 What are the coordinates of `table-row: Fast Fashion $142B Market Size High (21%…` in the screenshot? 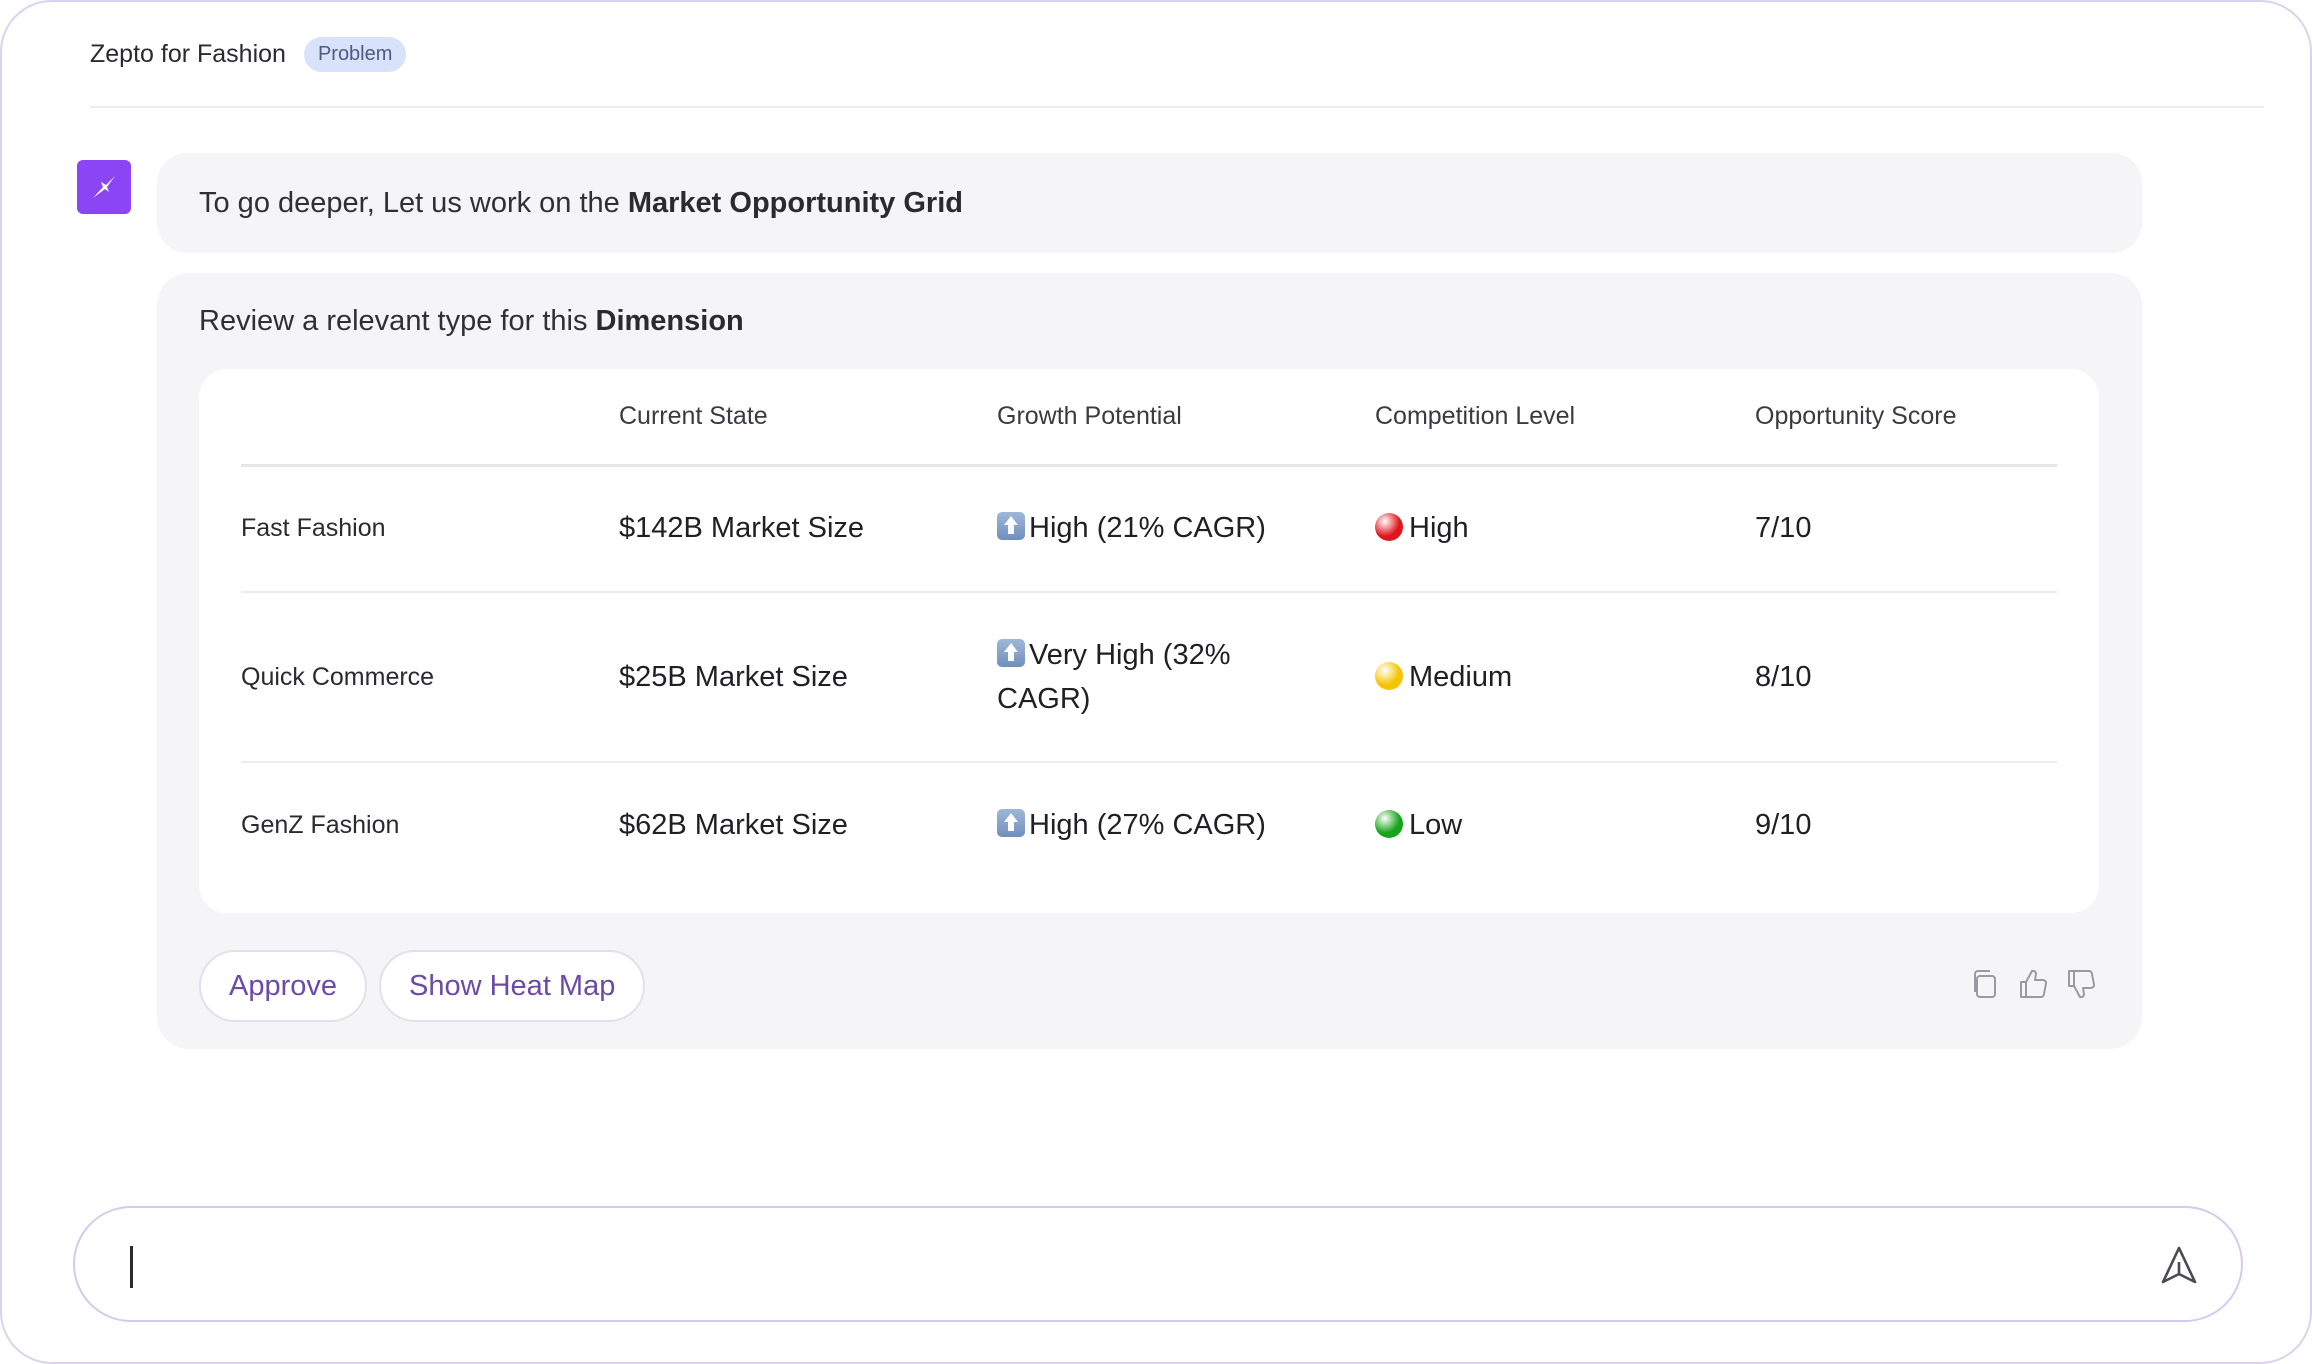 It's located at (1149, 529).